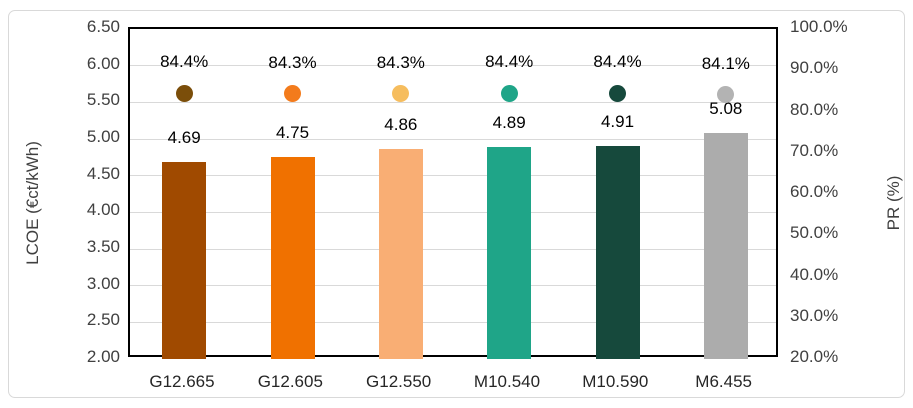 The image size is (913, 408). What do you see at coordinates (103, 63) in the screenshot?
I see `left-axis-tick: 6.00` at bounding box center [103, 63].